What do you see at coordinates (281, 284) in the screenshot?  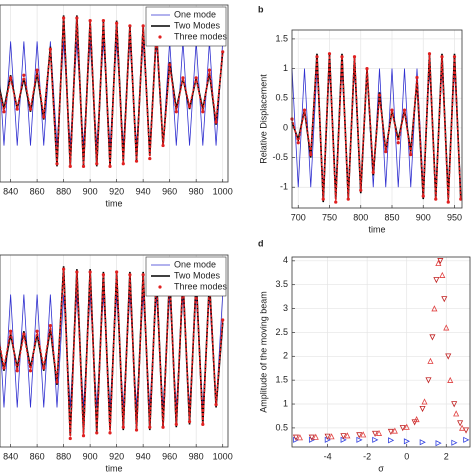 I see `y-tick-label: 3.5` at bounding box center [281, 284].